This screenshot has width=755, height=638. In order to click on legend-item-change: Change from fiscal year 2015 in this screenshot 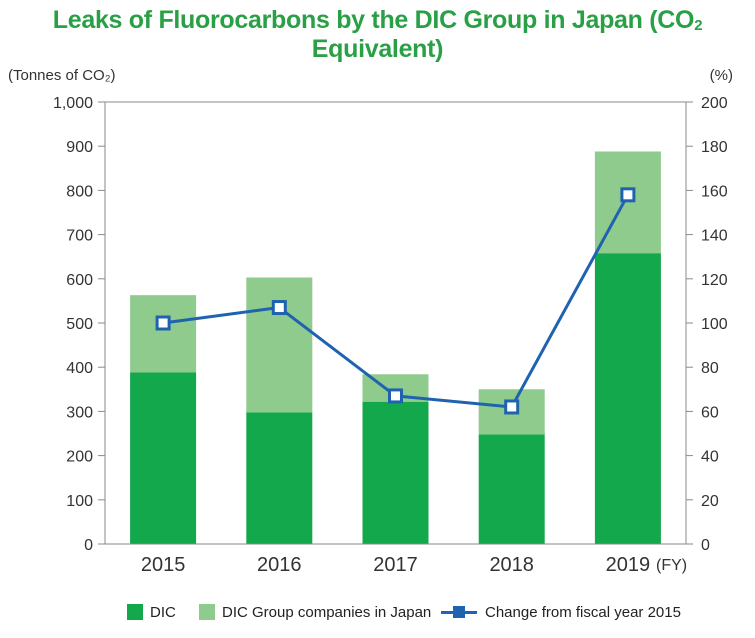, I will do `click(561, 612)`.